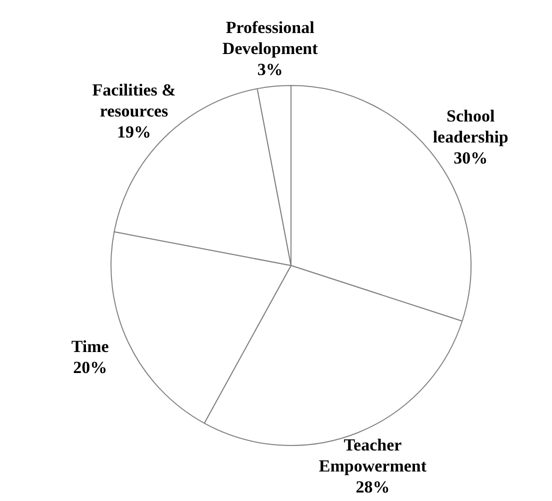  What do you see at coordinates (470, 126) in the screenshot?
I see `slice-label: School leadership` at bounding box center [470, 126].